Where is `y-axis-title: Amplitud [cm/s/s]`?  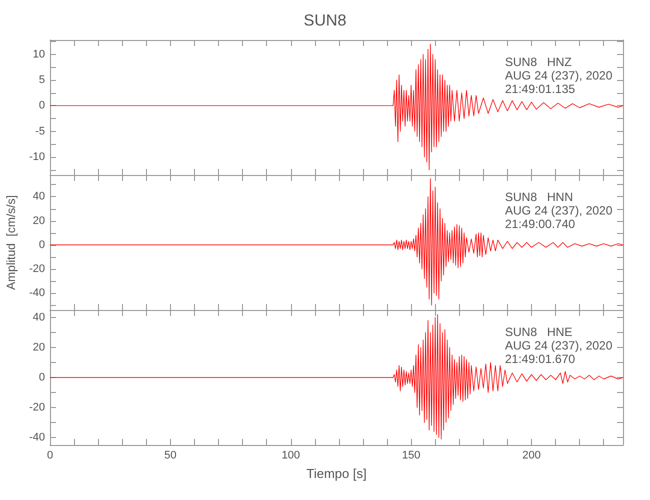 y-axis-title: Amplitud [cm/s/s] is located at coordinates (11, 242).